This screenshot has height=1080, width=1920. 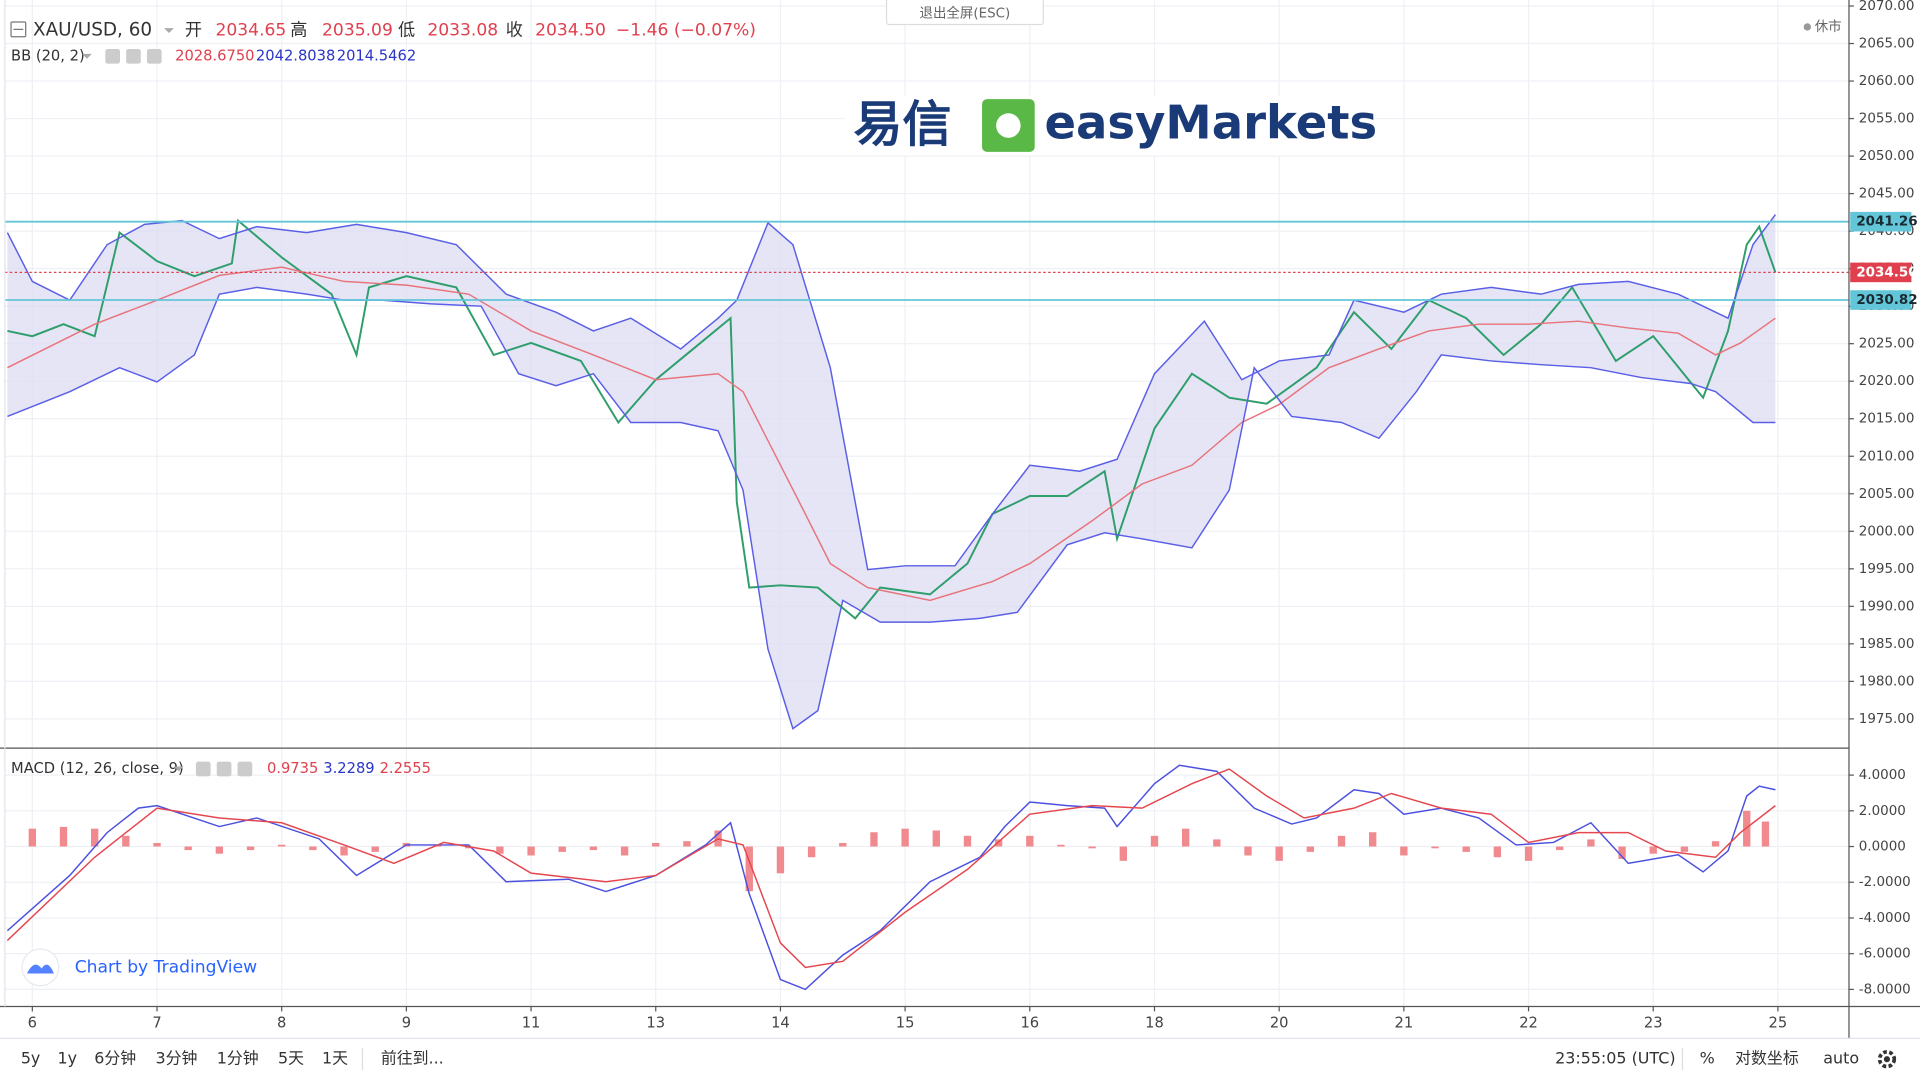 What do you see at coordinates (238, 1058) in the screenshot?
I see `range-button: 1分钟` at bounding box center [238, 1058].